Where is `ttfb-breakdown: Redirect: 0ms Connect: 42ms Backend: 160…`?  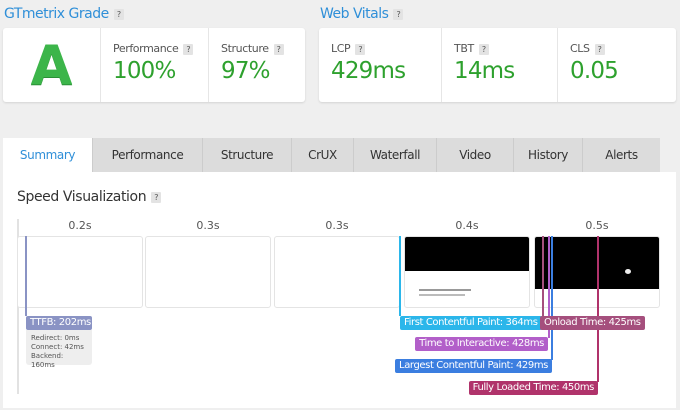 ttfb-breakdown: Redirect: 0ms Connect: 42ms Backend: 160… is located at coordinates (59, 349).